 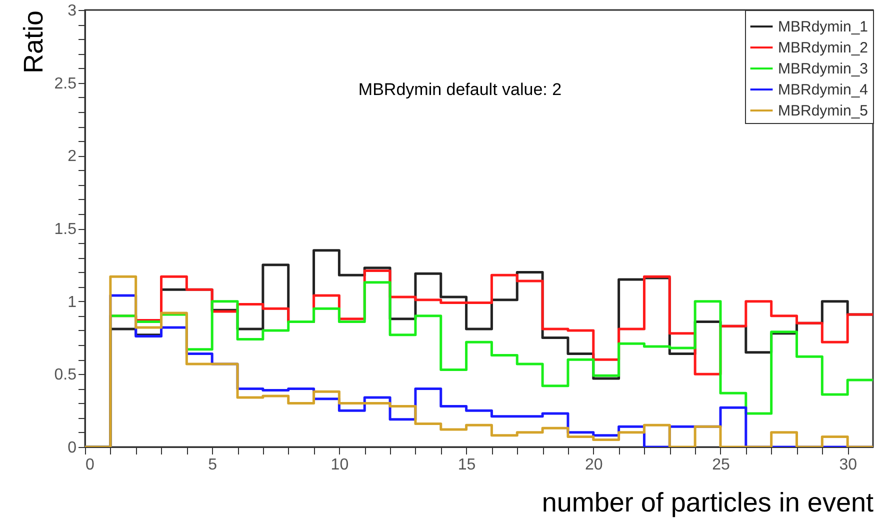 I want to click on y-tick-label: 2.5, so click(x=65, y=83).